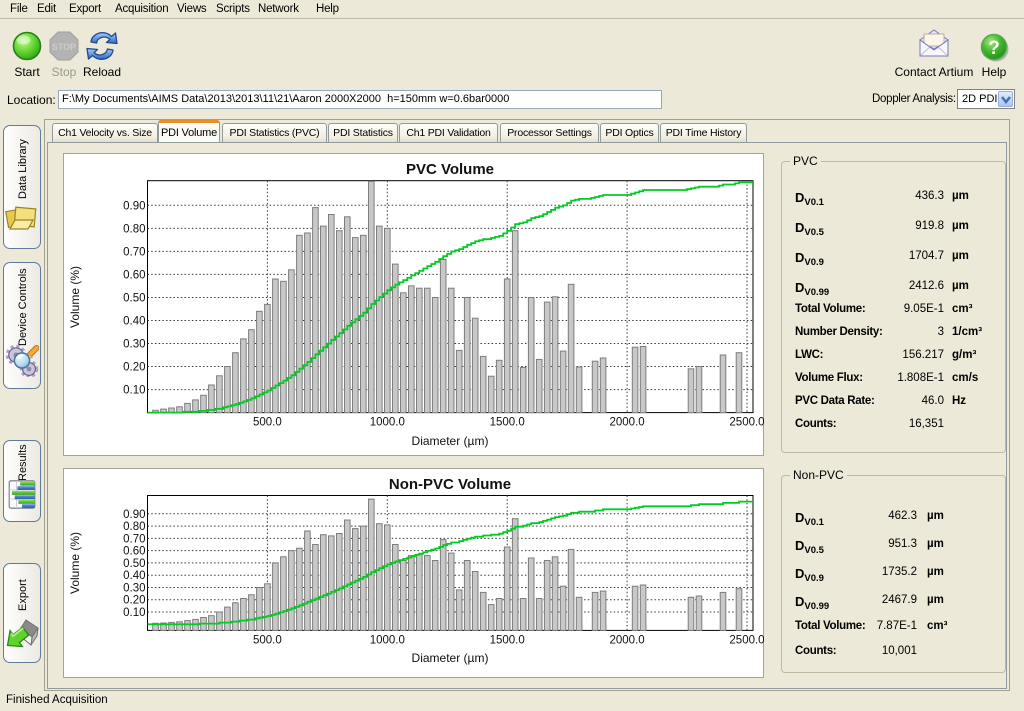 The image size is (1024, 711). I want to click on svg-text: Non-PVC Volume, so click(450, 484).